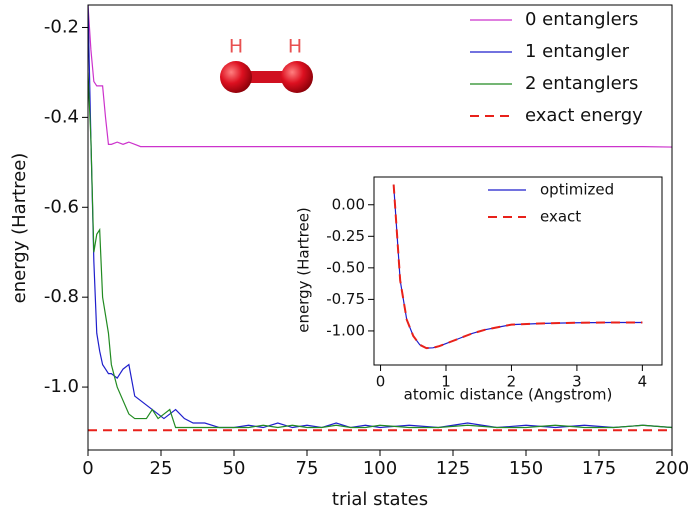 This screenshot has height=514, width=691. What do you see at coordinates (61, 296) in the screenshot?
I see `y-tick-label: -0.8` at bounding box center [61, 296].